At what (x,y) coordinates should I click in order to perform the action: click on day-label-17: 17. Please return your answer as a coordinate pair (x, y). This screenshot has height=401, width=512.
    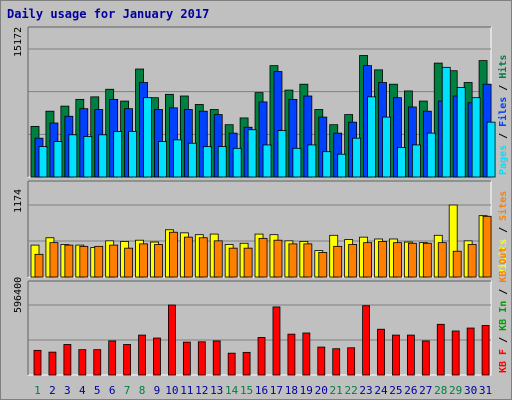
    Looking at the image, I should click on (276, 390).